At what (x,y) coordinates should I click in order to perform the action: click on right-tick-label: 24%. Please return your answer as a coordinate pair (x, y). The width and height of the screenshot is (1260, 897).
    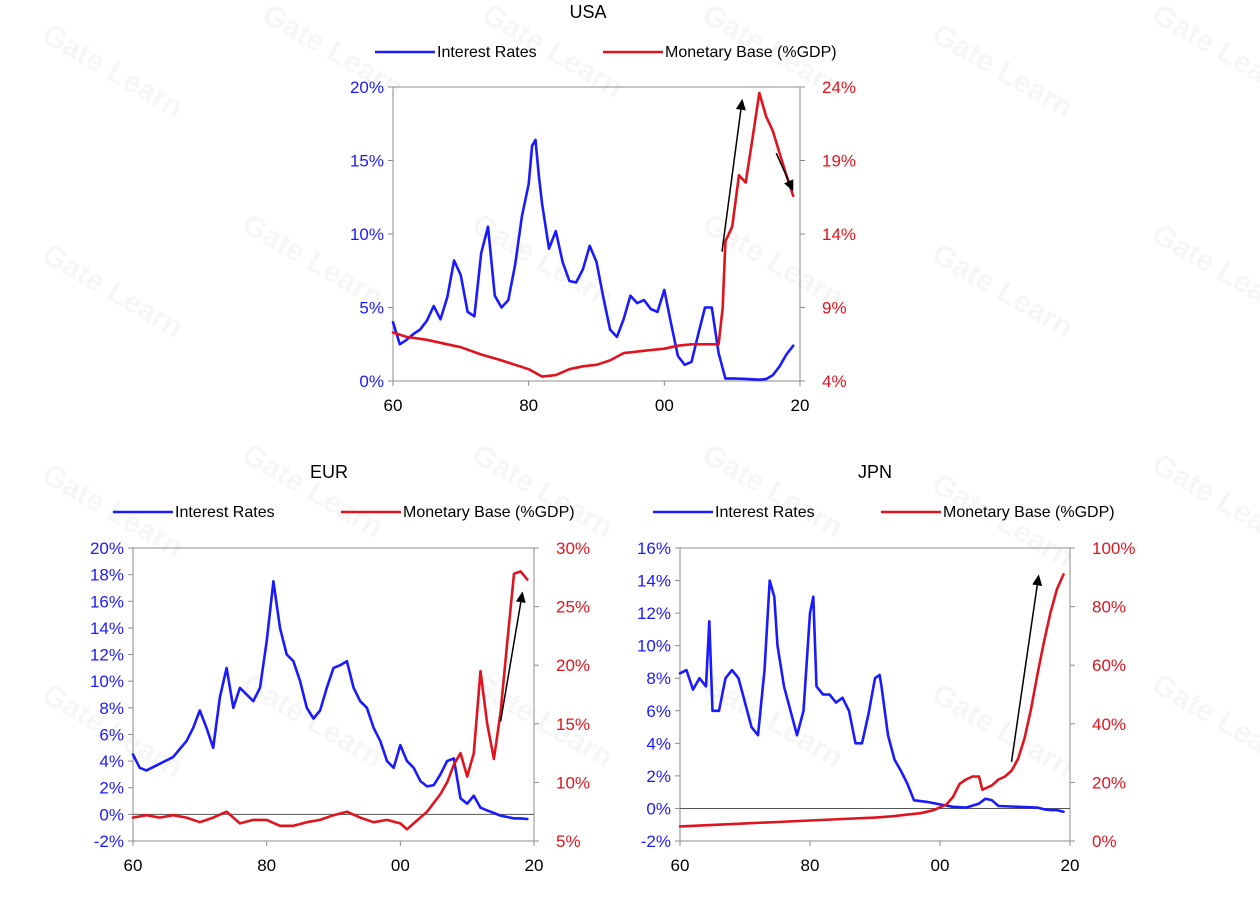
    Looking at the image, I should click on (839, 87).